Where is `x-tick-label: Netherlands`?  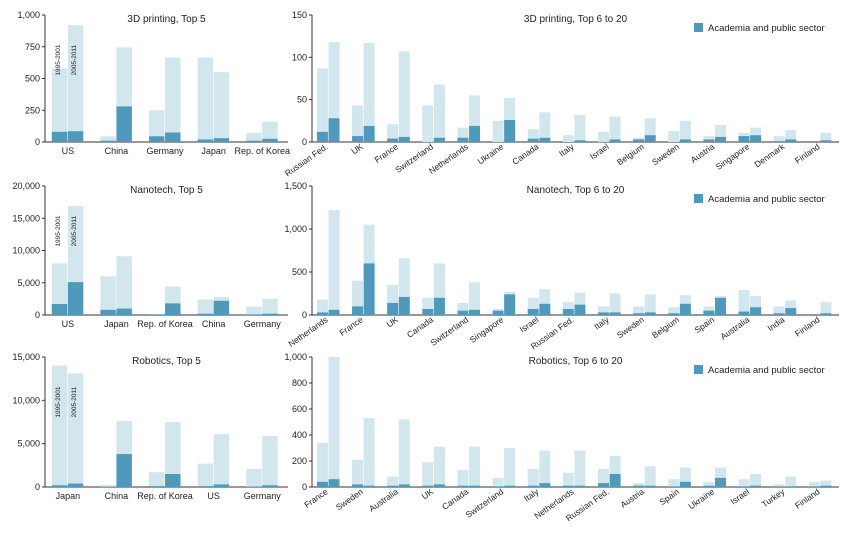
x-tick-label: Netherlands is located at coordinates (307, 331).